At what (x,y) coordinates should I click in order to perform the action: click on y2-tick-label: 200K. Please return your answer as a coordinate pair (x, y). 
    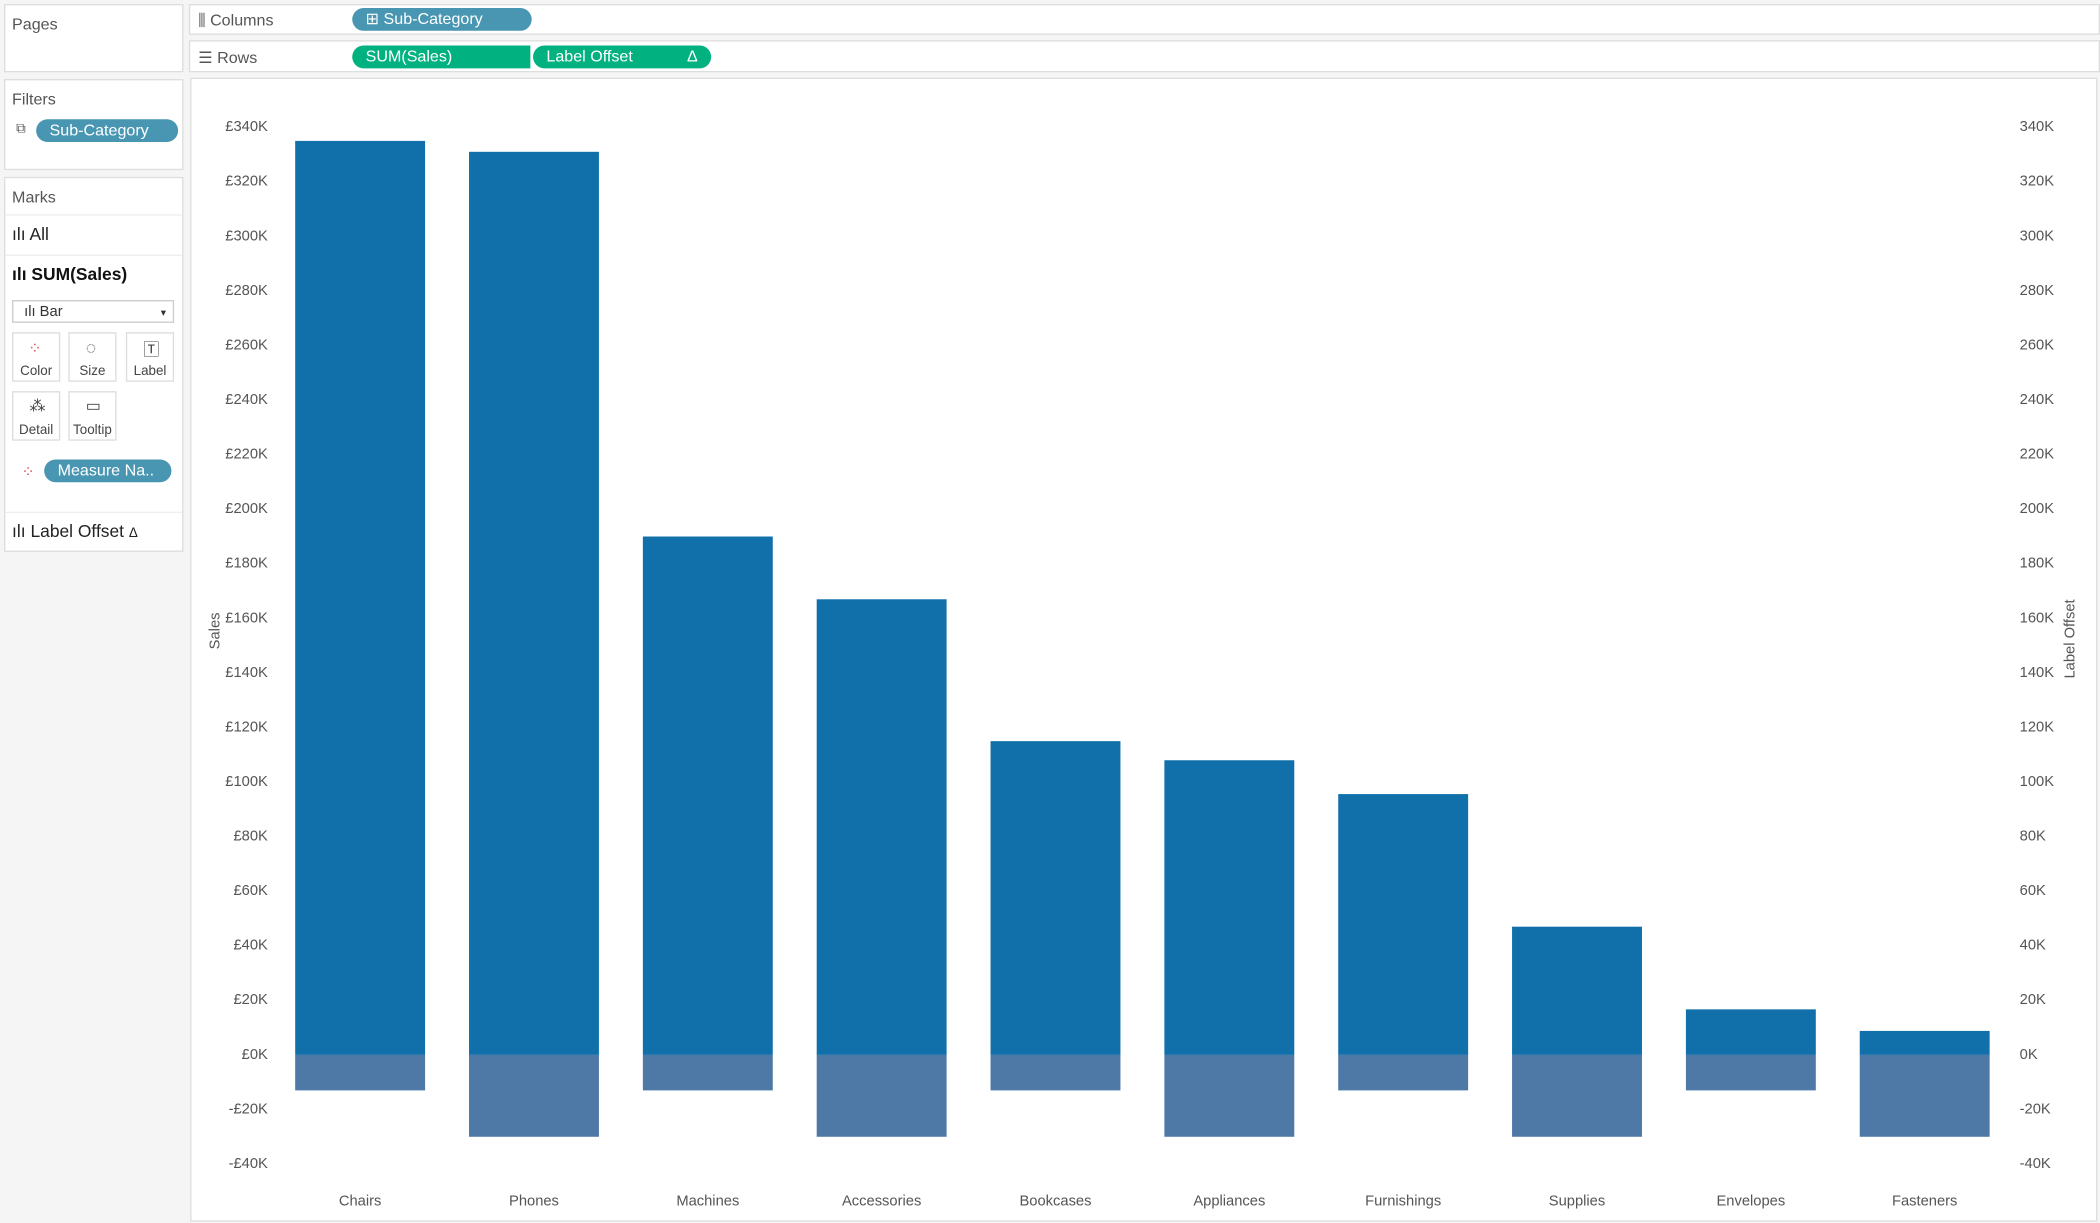
    Looking at the image, I should click on (2037, 509).